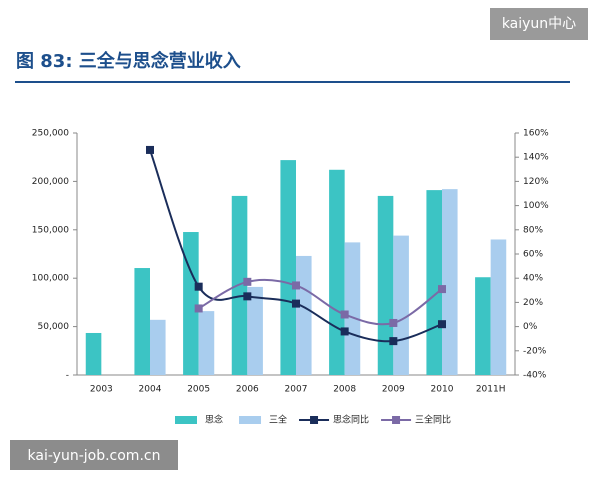  Describe the element at coordinates (128, 61) in the screenshot. I see `chart-title: 图 83: 三全与思念营业收入` at that location.